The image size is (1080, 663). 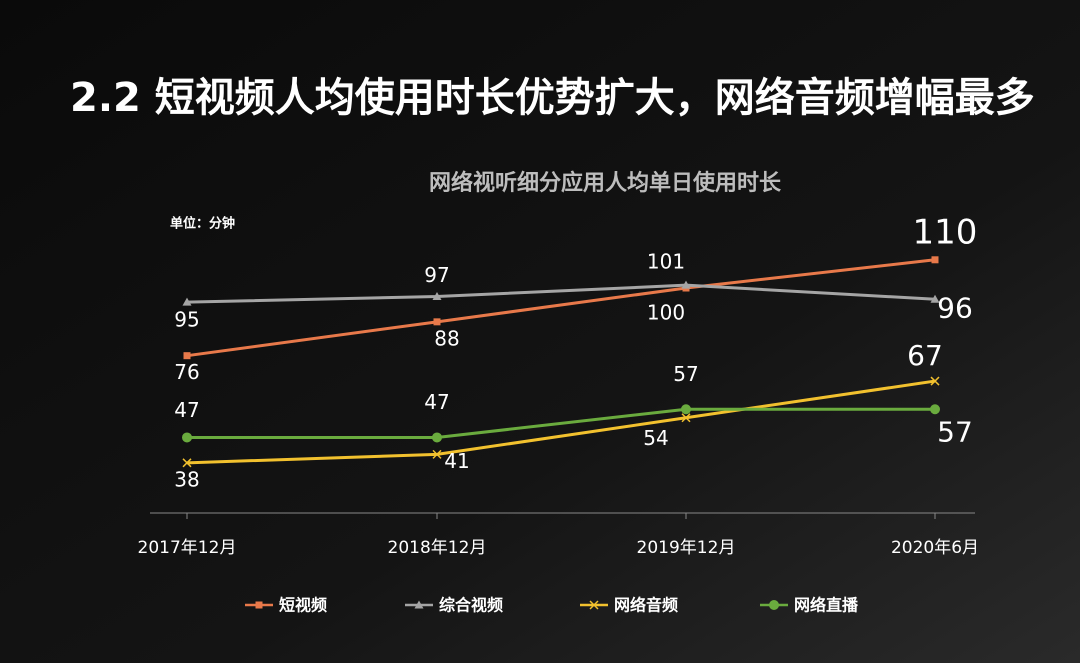 I want to click on data-label: 54, so click(x=655, y=438).